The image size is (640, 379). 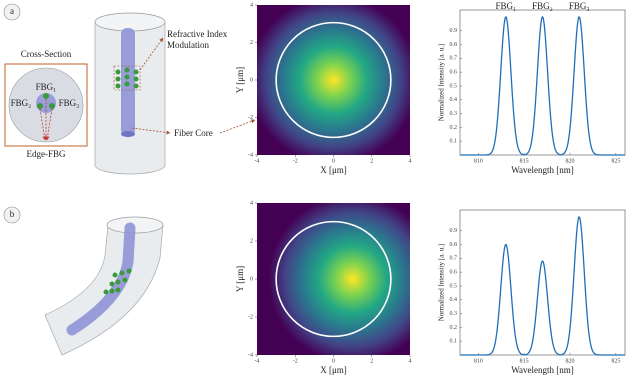 I want to click on bent-fiber, so click(x=104, y=286).